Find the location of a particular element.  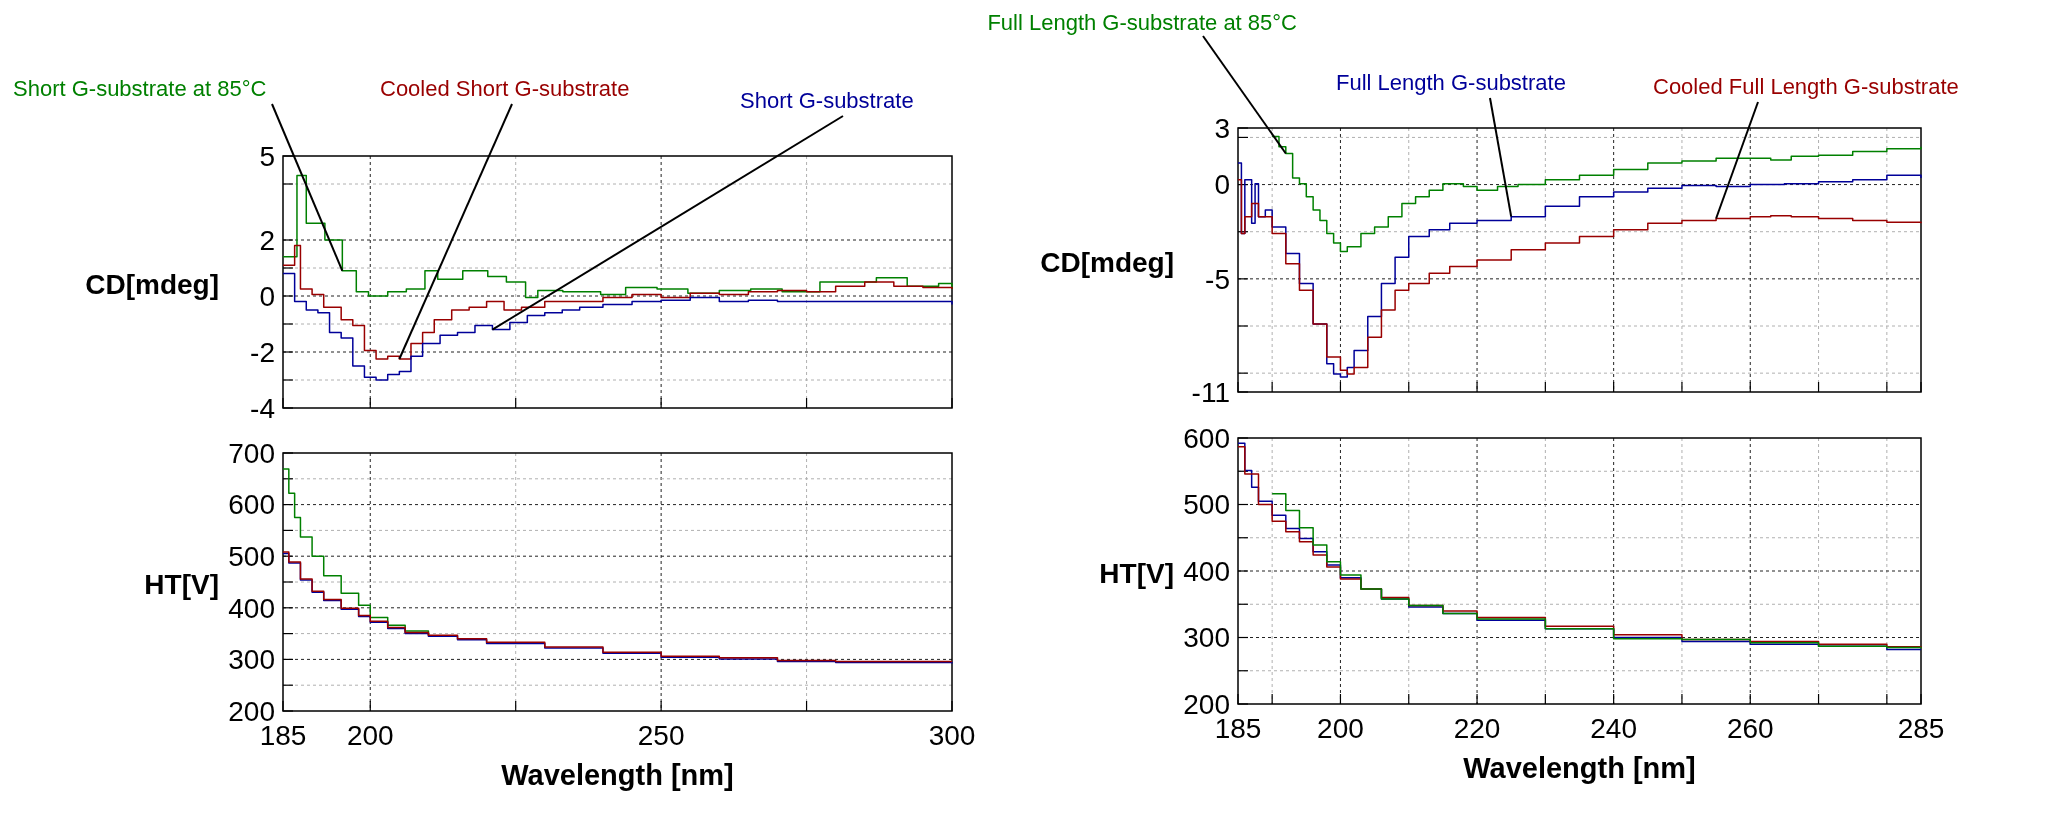

y-tick-label: -2 is located at coordinates (262, 352).